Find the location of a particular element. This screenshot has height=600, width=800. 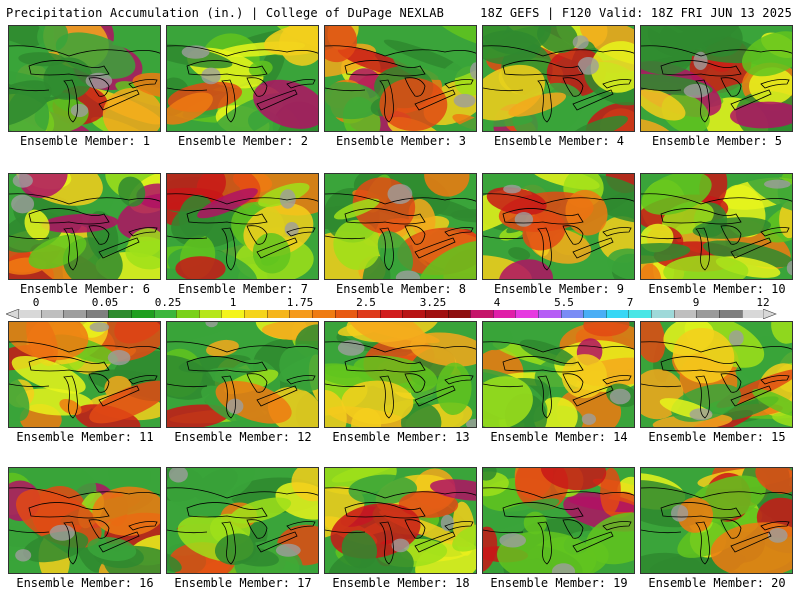

ensemble-member-label: Ensemble Member: 15 is located at coordinates (717, 437).